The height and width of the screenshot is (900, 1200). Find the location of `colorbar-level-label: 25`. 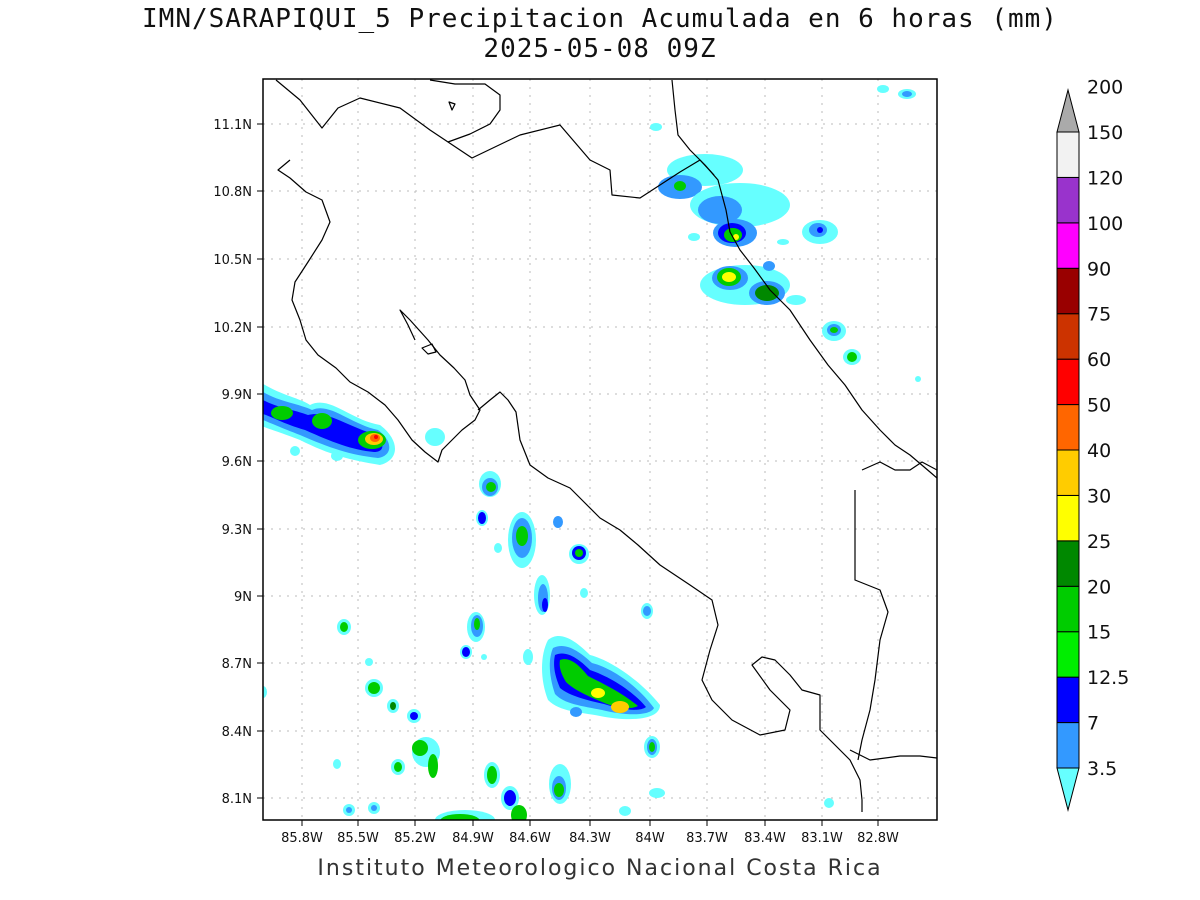

colorbar-level-label: 25 is located at coordinates (1099, 542).